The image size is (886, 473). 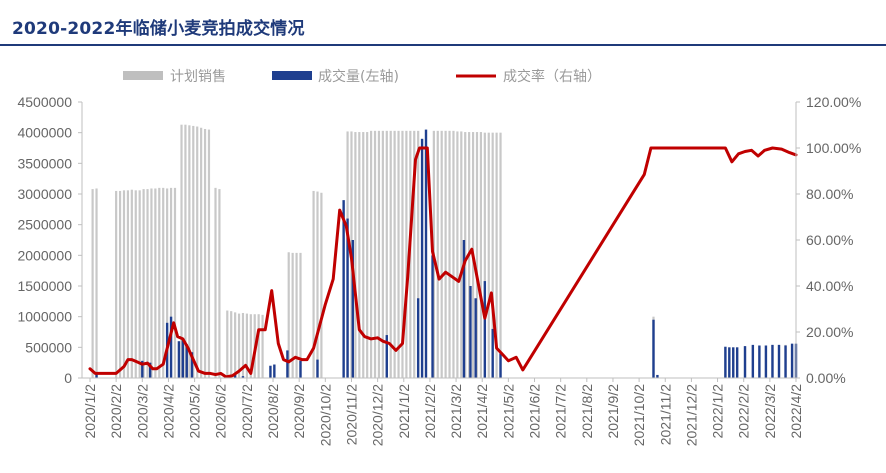 I want to click on x-tick-label: 2021/1/2, so click(x=404, y=411).